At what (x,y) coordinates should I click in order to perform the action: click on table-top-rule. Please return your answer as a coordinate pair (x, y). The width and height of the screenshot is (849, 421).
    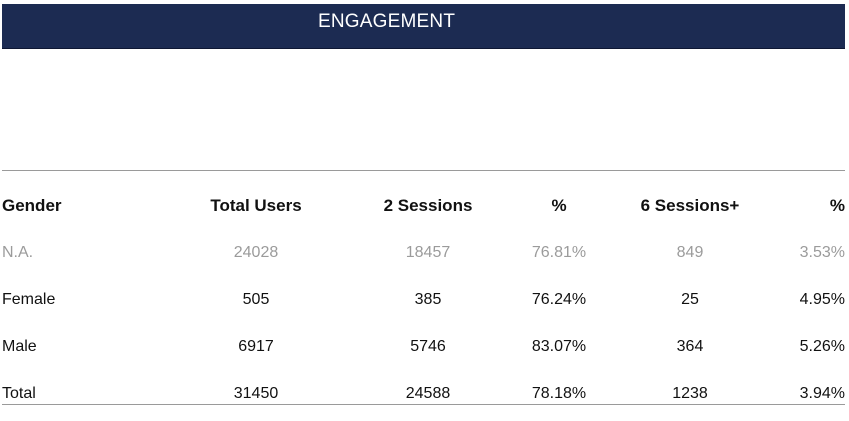
    Looking at the image, I should click on (423, 170).